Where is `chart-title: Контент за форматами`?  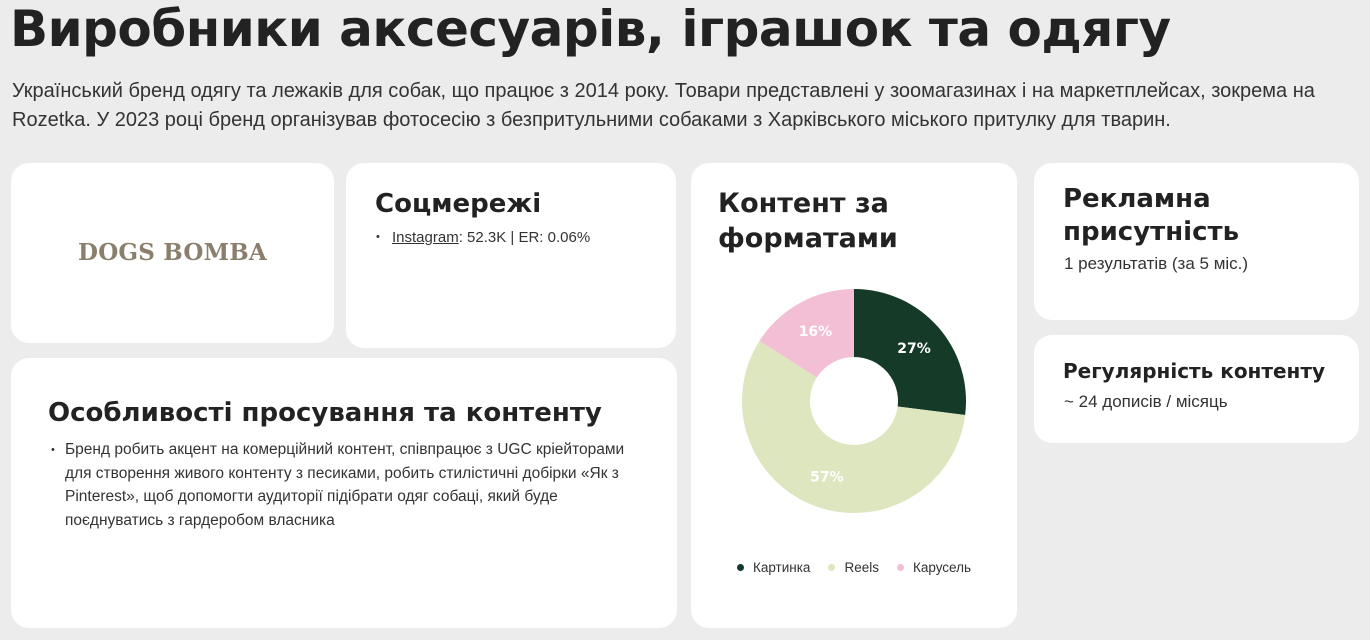
chart-title: Контент за форматами is located at coordinates (808, 221).